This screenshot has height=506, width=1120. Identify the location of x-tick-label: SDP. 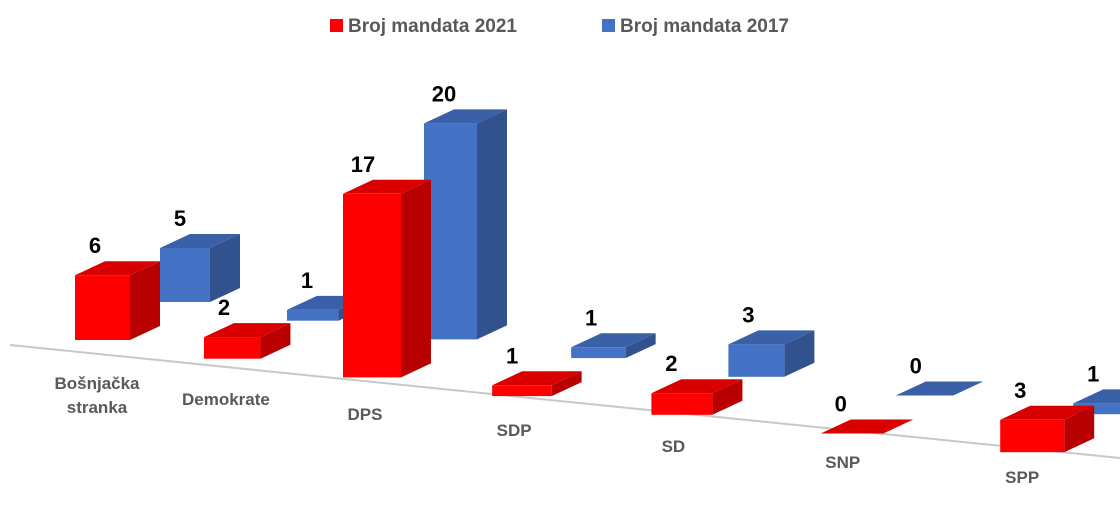
(514, 431).